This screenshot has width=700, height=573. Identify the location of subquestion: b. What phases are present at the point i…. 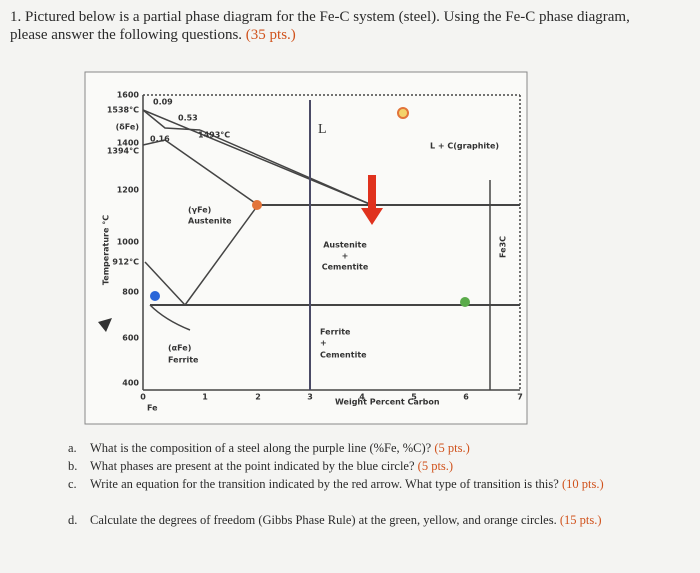
(344, 466).